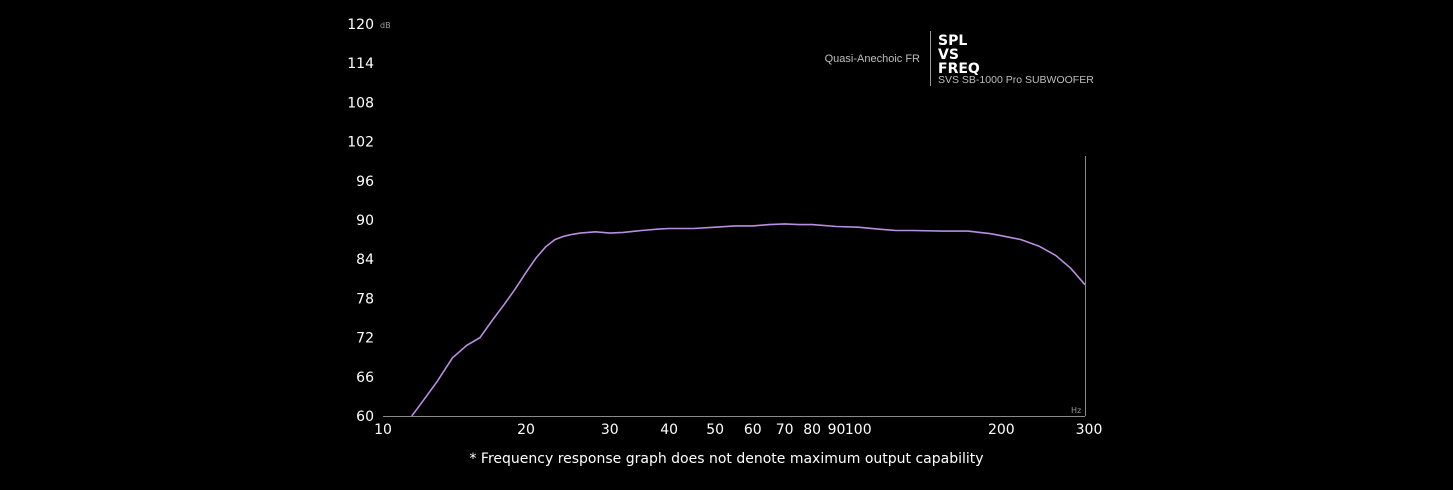 This screenshot has height=490, width=1453. I want to click on y-tick-label: 60, so click(365, 417).